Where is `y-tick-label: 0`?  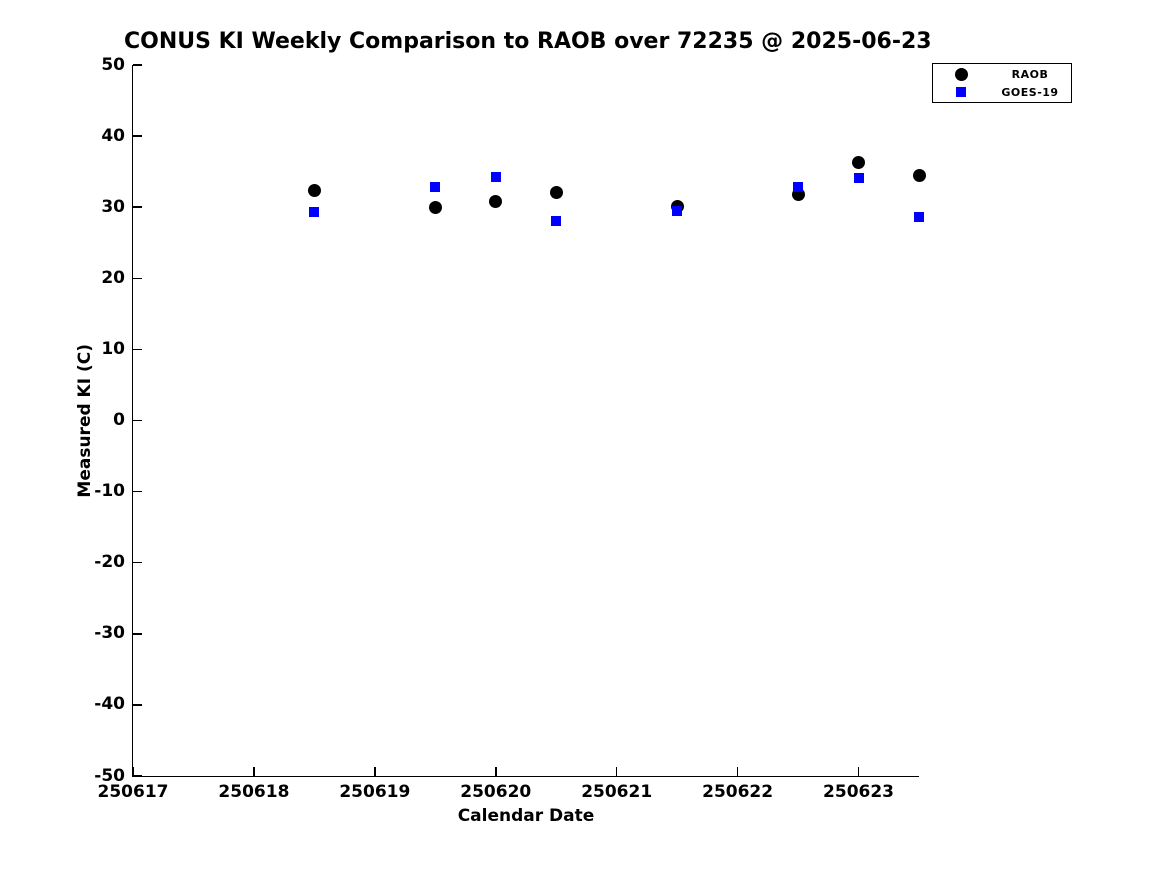
y-tick-label: 0 is located at coordinates (119, 420).